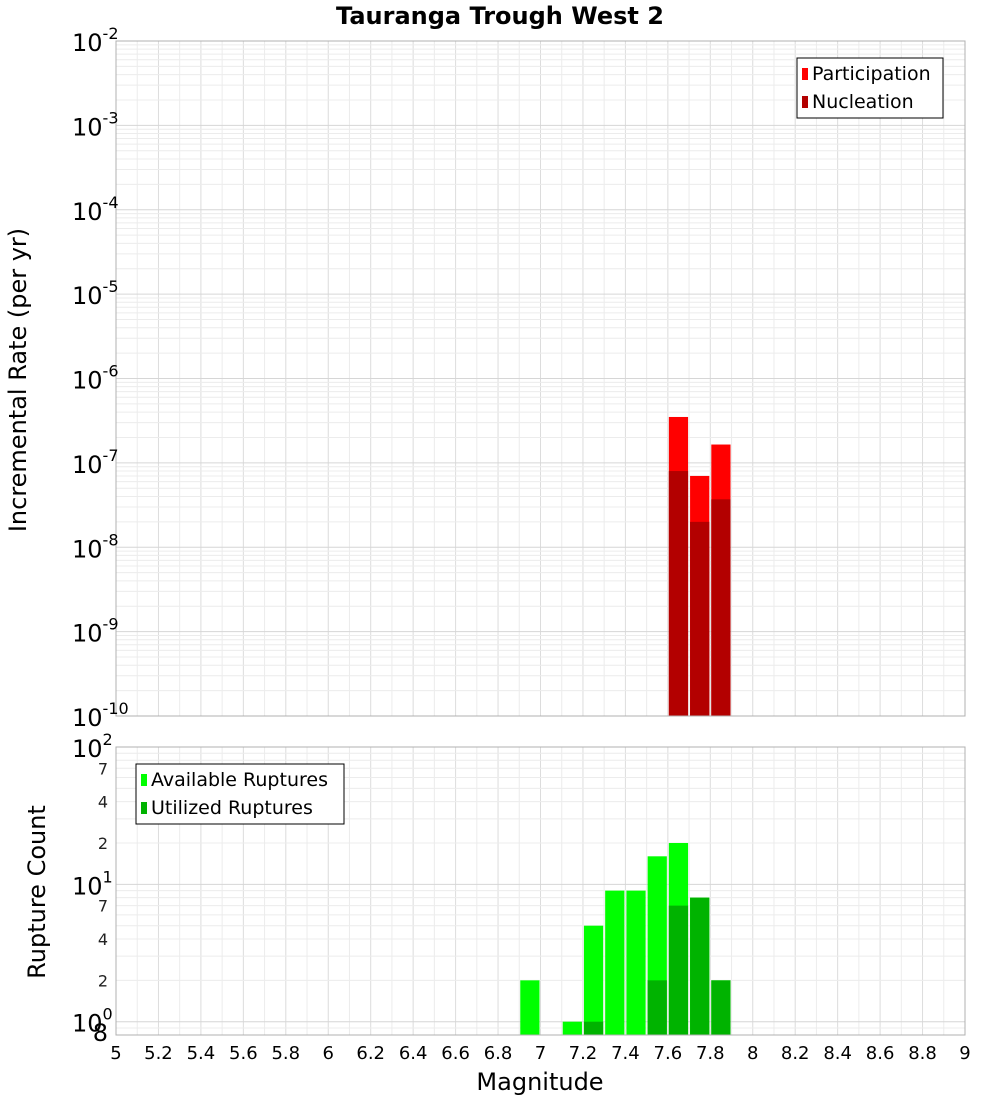  I want to click on x-tick-label: 8.8, so click(922, 1053).